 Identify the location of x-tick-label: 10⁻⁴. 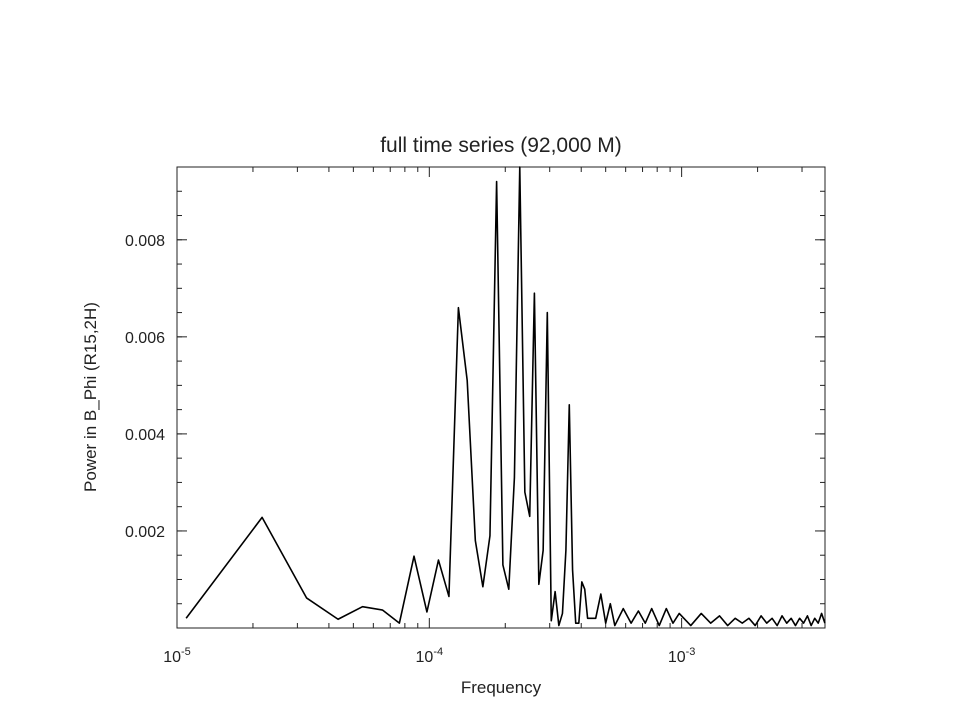
(430, 656).